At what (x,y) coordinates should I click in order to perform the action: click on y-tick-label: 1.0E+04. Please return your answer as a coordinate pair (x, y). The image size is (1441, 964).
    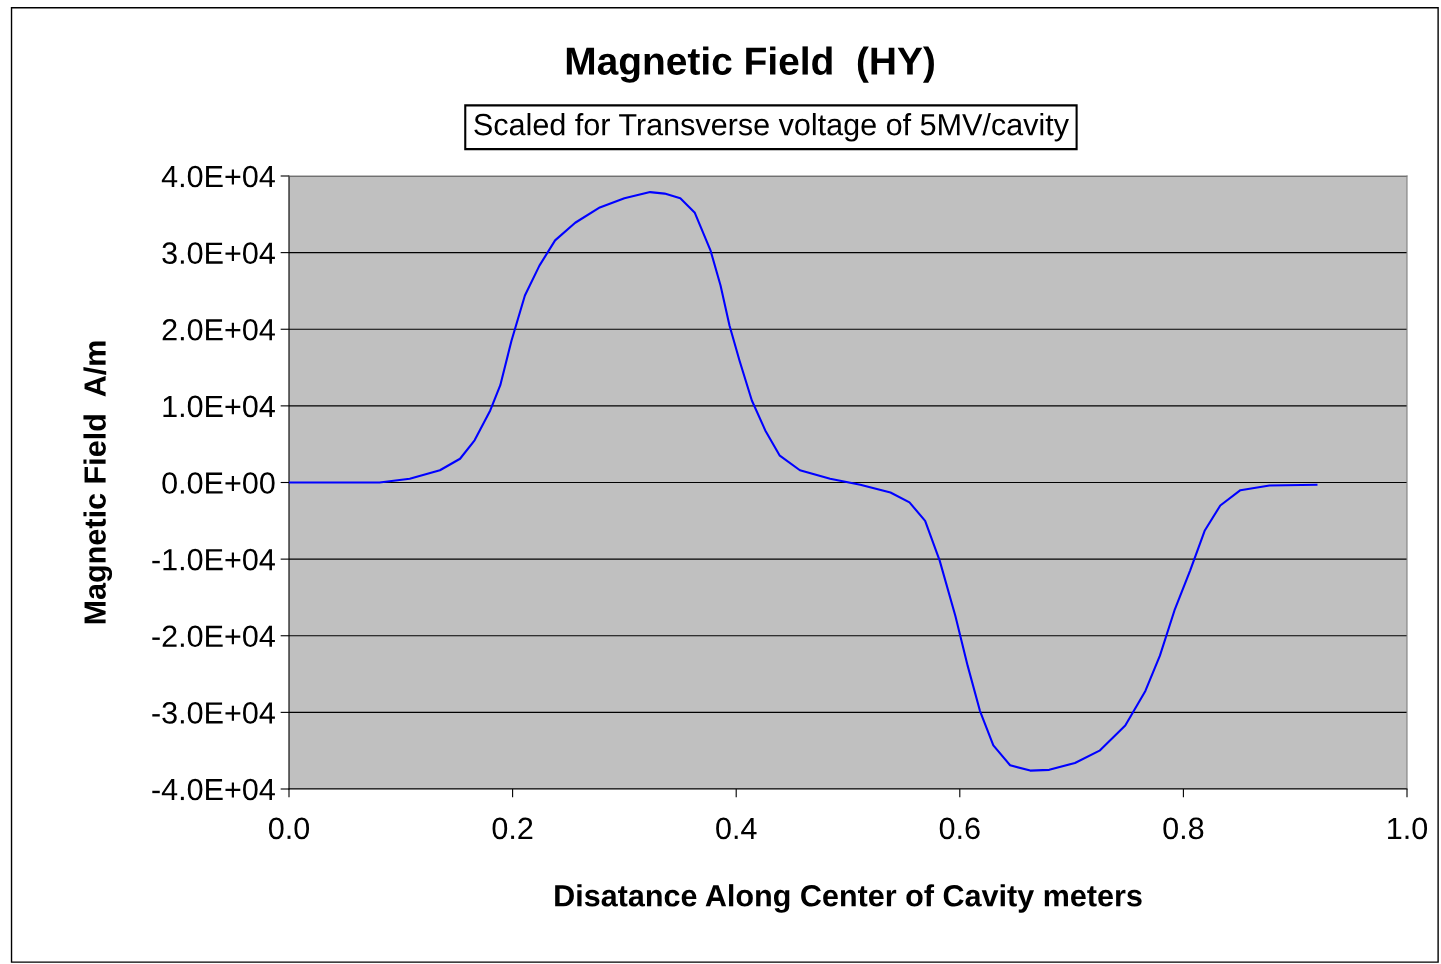
    Looking at the image, I should click on (219, 406).